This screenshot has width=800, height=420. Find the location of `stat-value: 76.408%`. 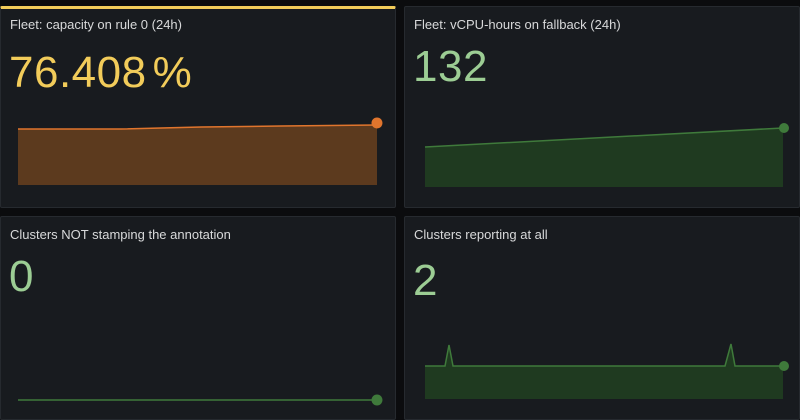

stat-value: 76.408% is located at coordinates (100, 73).